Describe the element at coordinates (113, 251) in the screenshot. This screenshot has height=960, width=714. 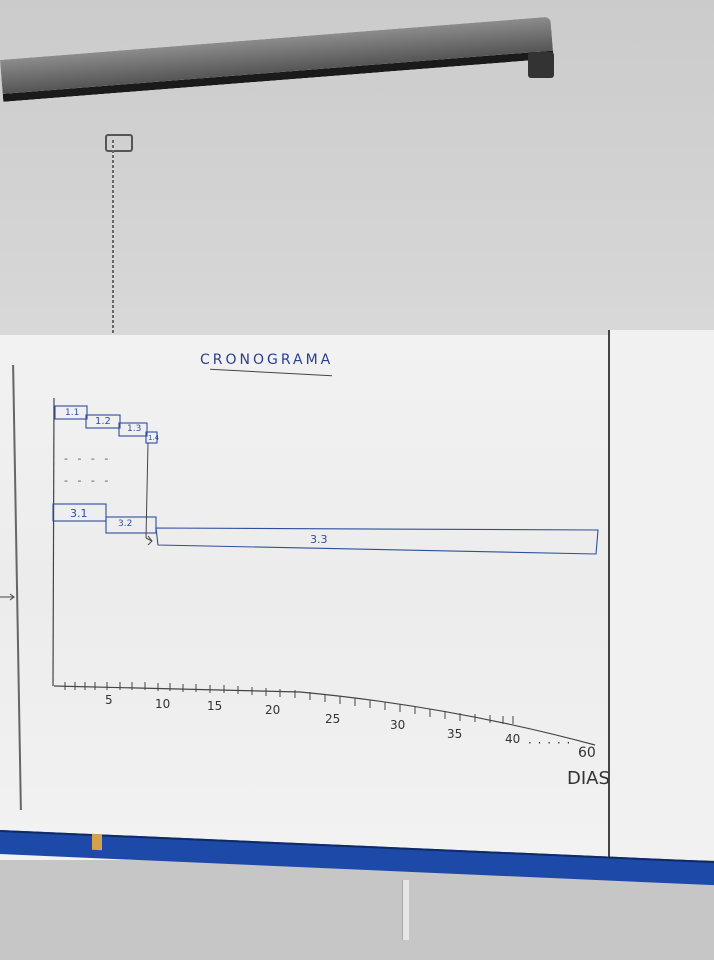
I see `pull-chain` at that location.